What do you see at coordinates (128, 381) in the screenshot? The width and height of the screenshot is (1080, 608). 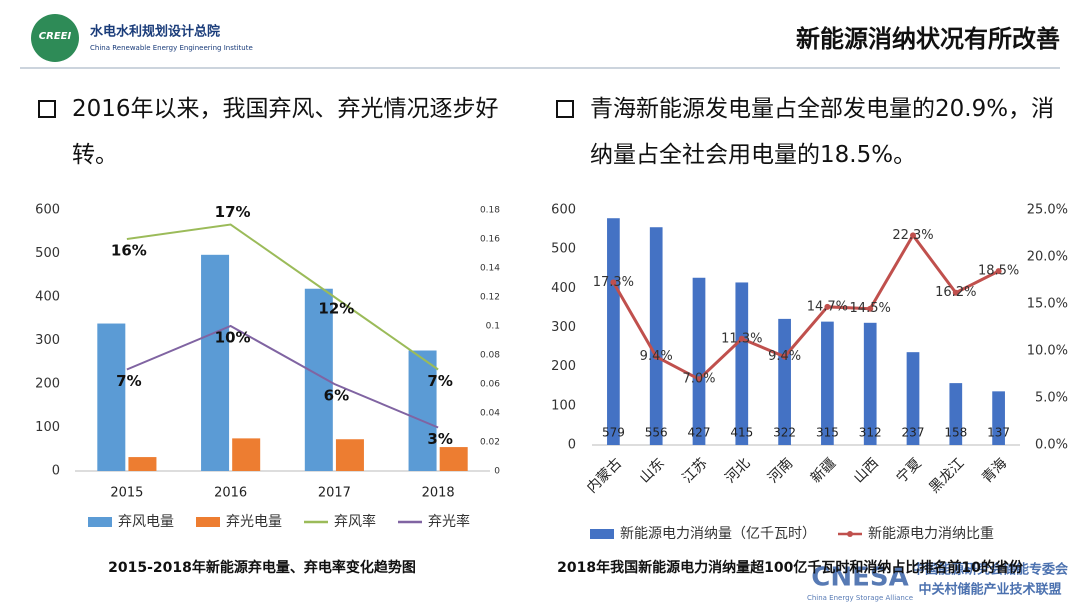 I see `line-label: 7%` at bounding box center [128, 381].